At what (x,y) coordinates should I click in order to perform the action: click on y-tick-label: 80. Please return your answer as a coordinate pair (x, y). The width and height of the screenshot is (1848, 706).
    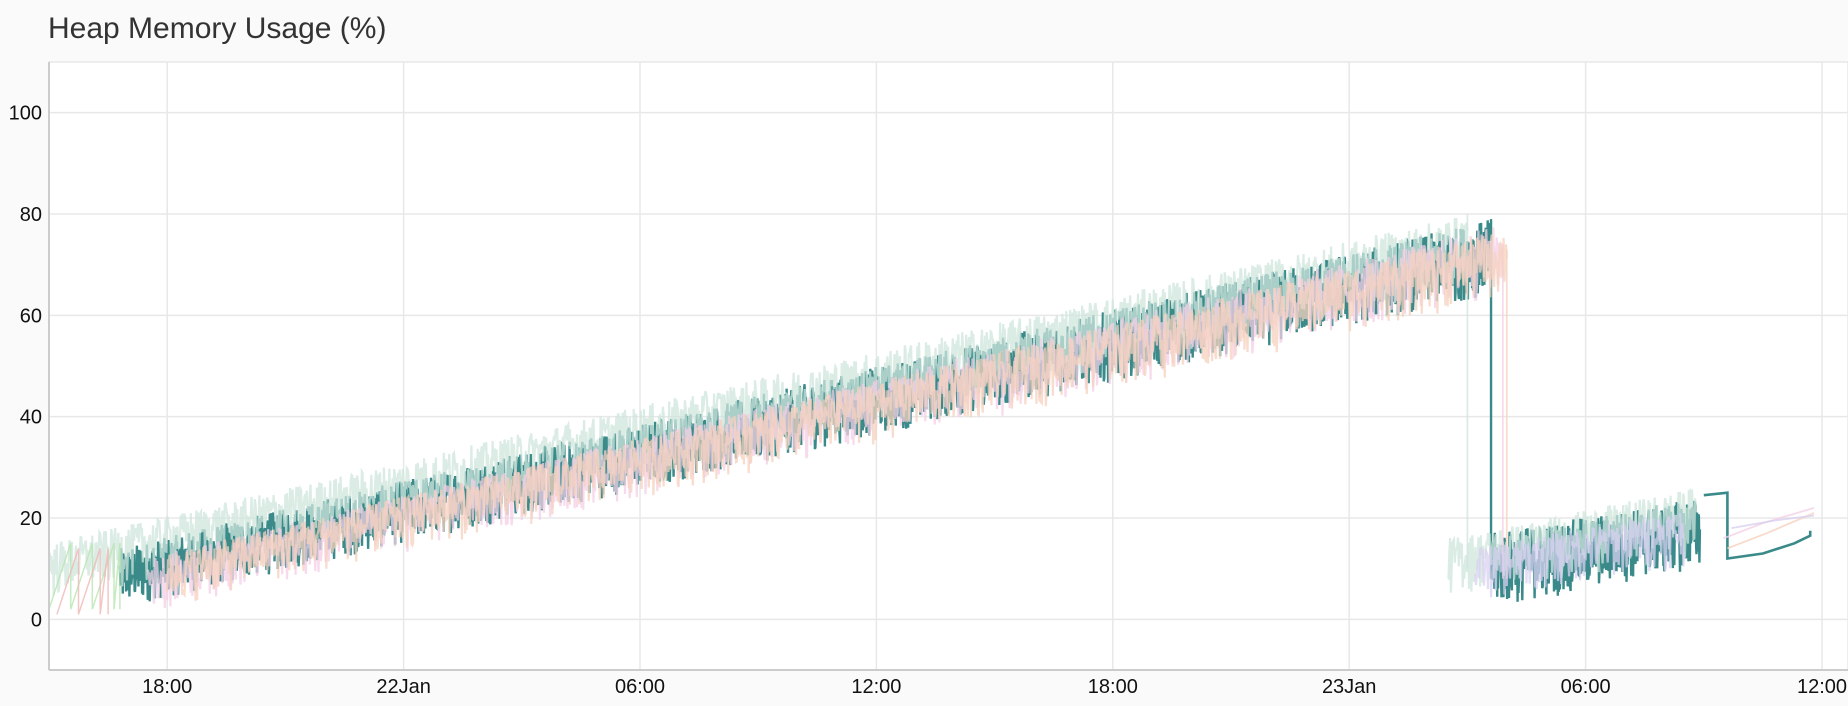
    Looking at the image, I should click on (31, 215).